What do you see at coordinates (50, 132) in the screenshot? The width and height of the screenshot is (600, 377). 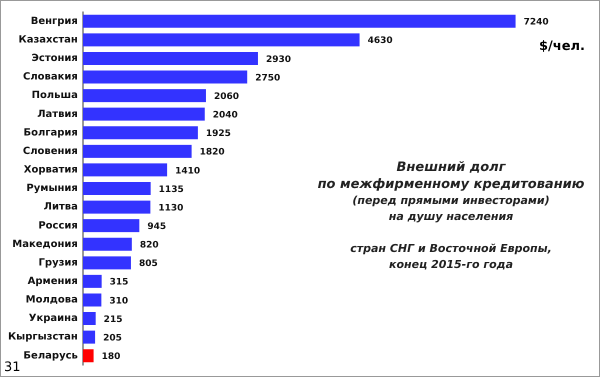 I see `y-tick-label: Болгария` at bounding box center [50, 132].